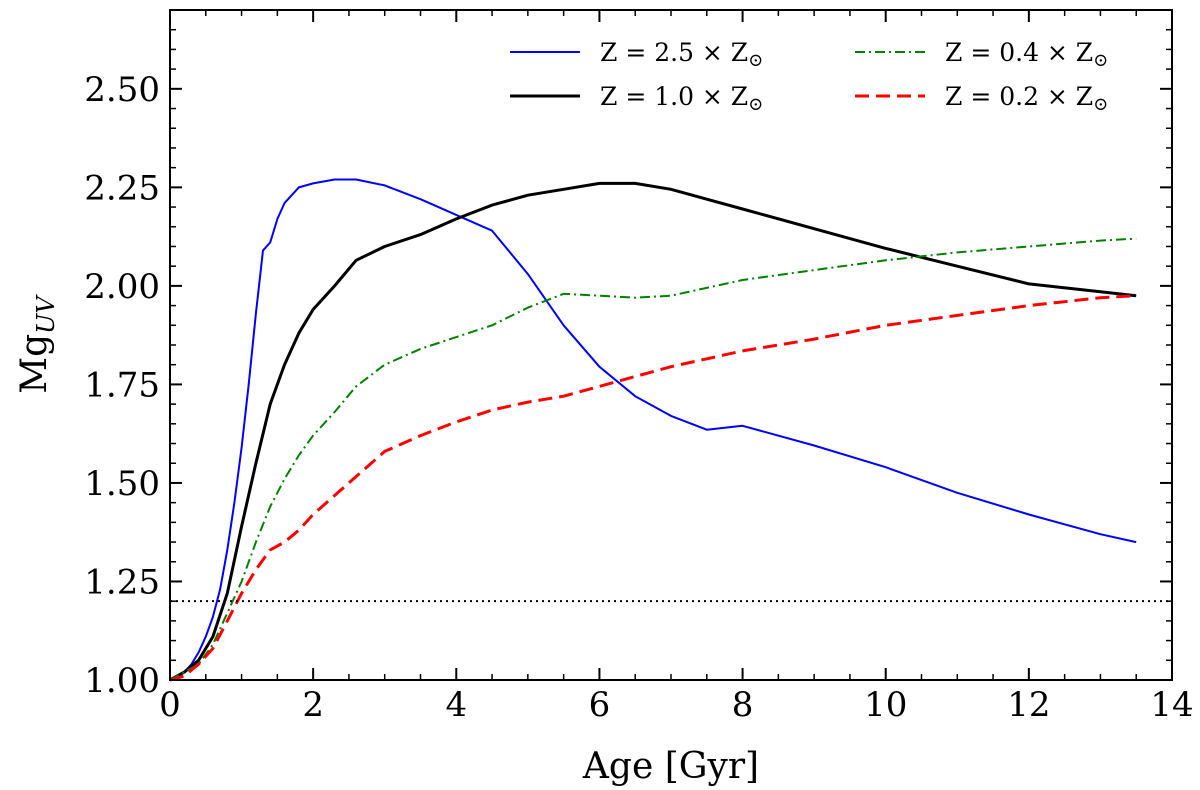  I want to click on y-tick-label: 1.25, so click(122, 582).